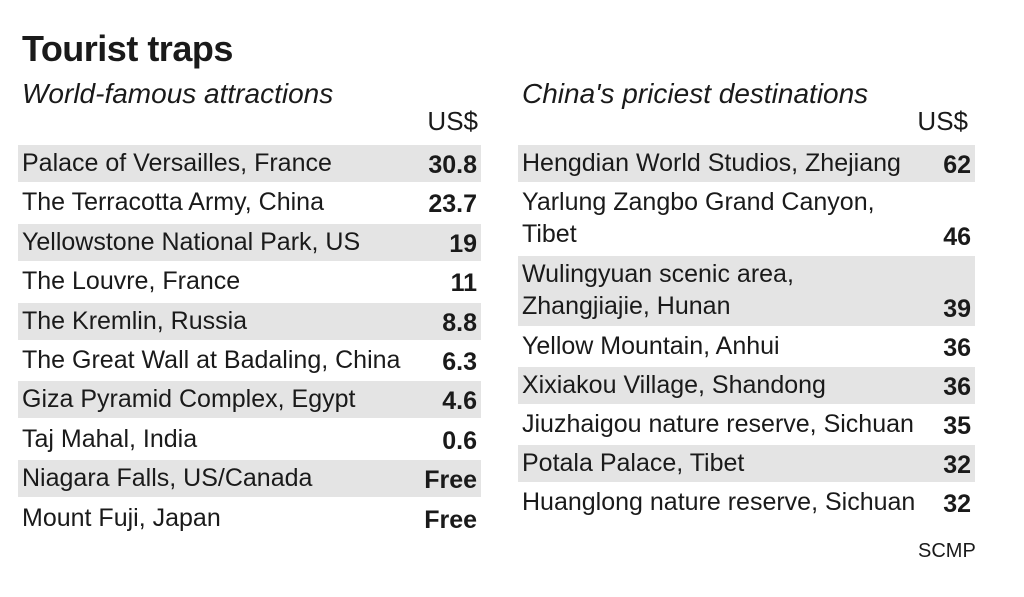 The height and width of the screenshot is (597, 1024). Describe the element at coordinates (459, 441) in the screenshot. I see `row-value: 0.6` at that location.